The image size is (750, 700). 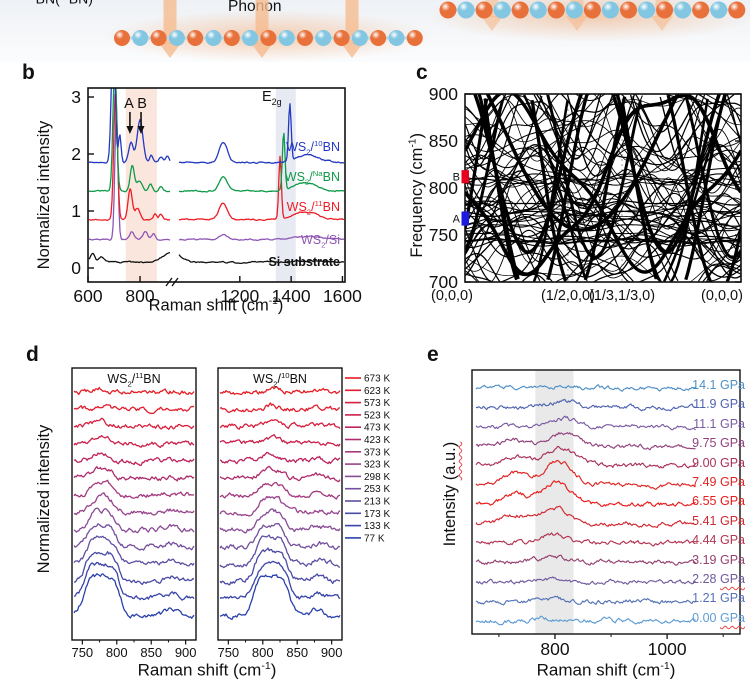 What do you see at coordinates (718, 617) in the screenshot?
I see `pressure-label: 0.00 GPa` at bounding box center [718, 617].